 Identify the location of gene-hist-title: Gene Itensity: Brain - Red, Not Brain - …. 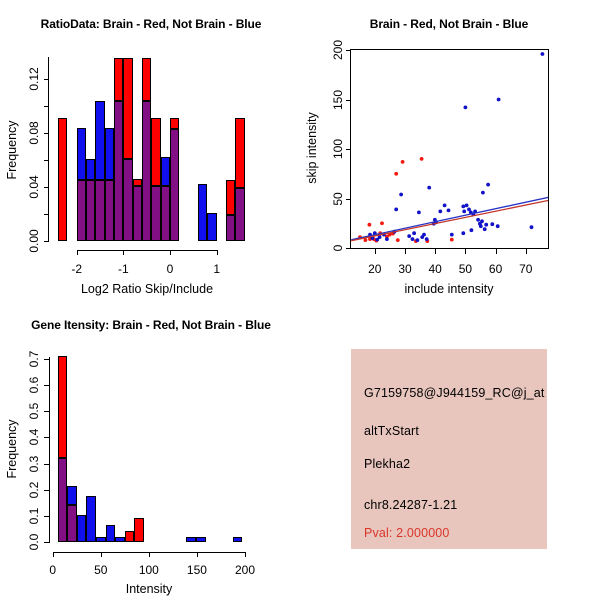
(151, 325).